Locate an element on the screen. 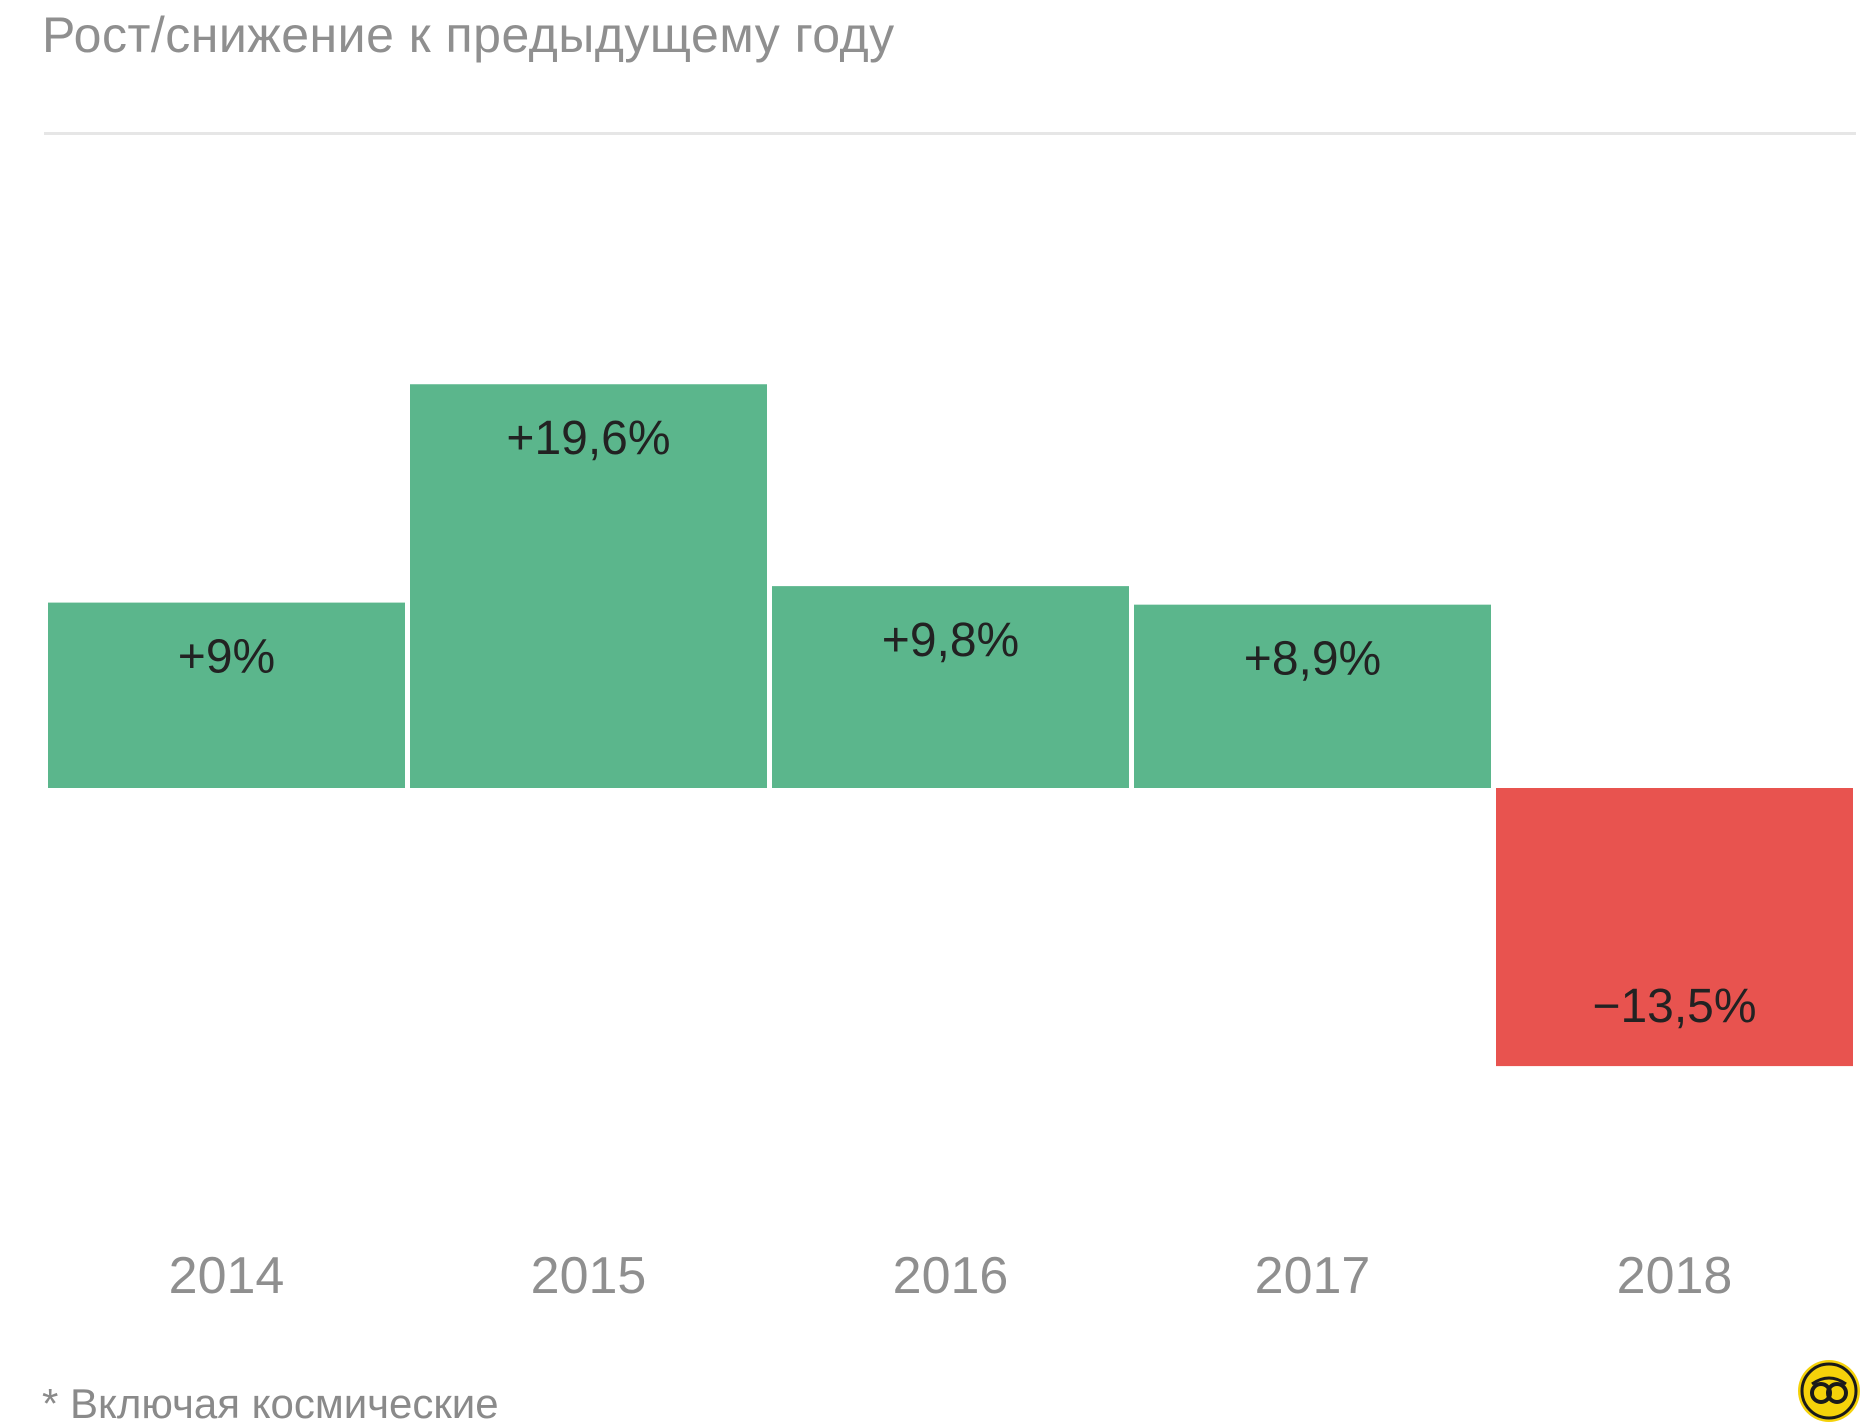  x-tick-label-2015: 2015 is located at coordinates (589, 1276).